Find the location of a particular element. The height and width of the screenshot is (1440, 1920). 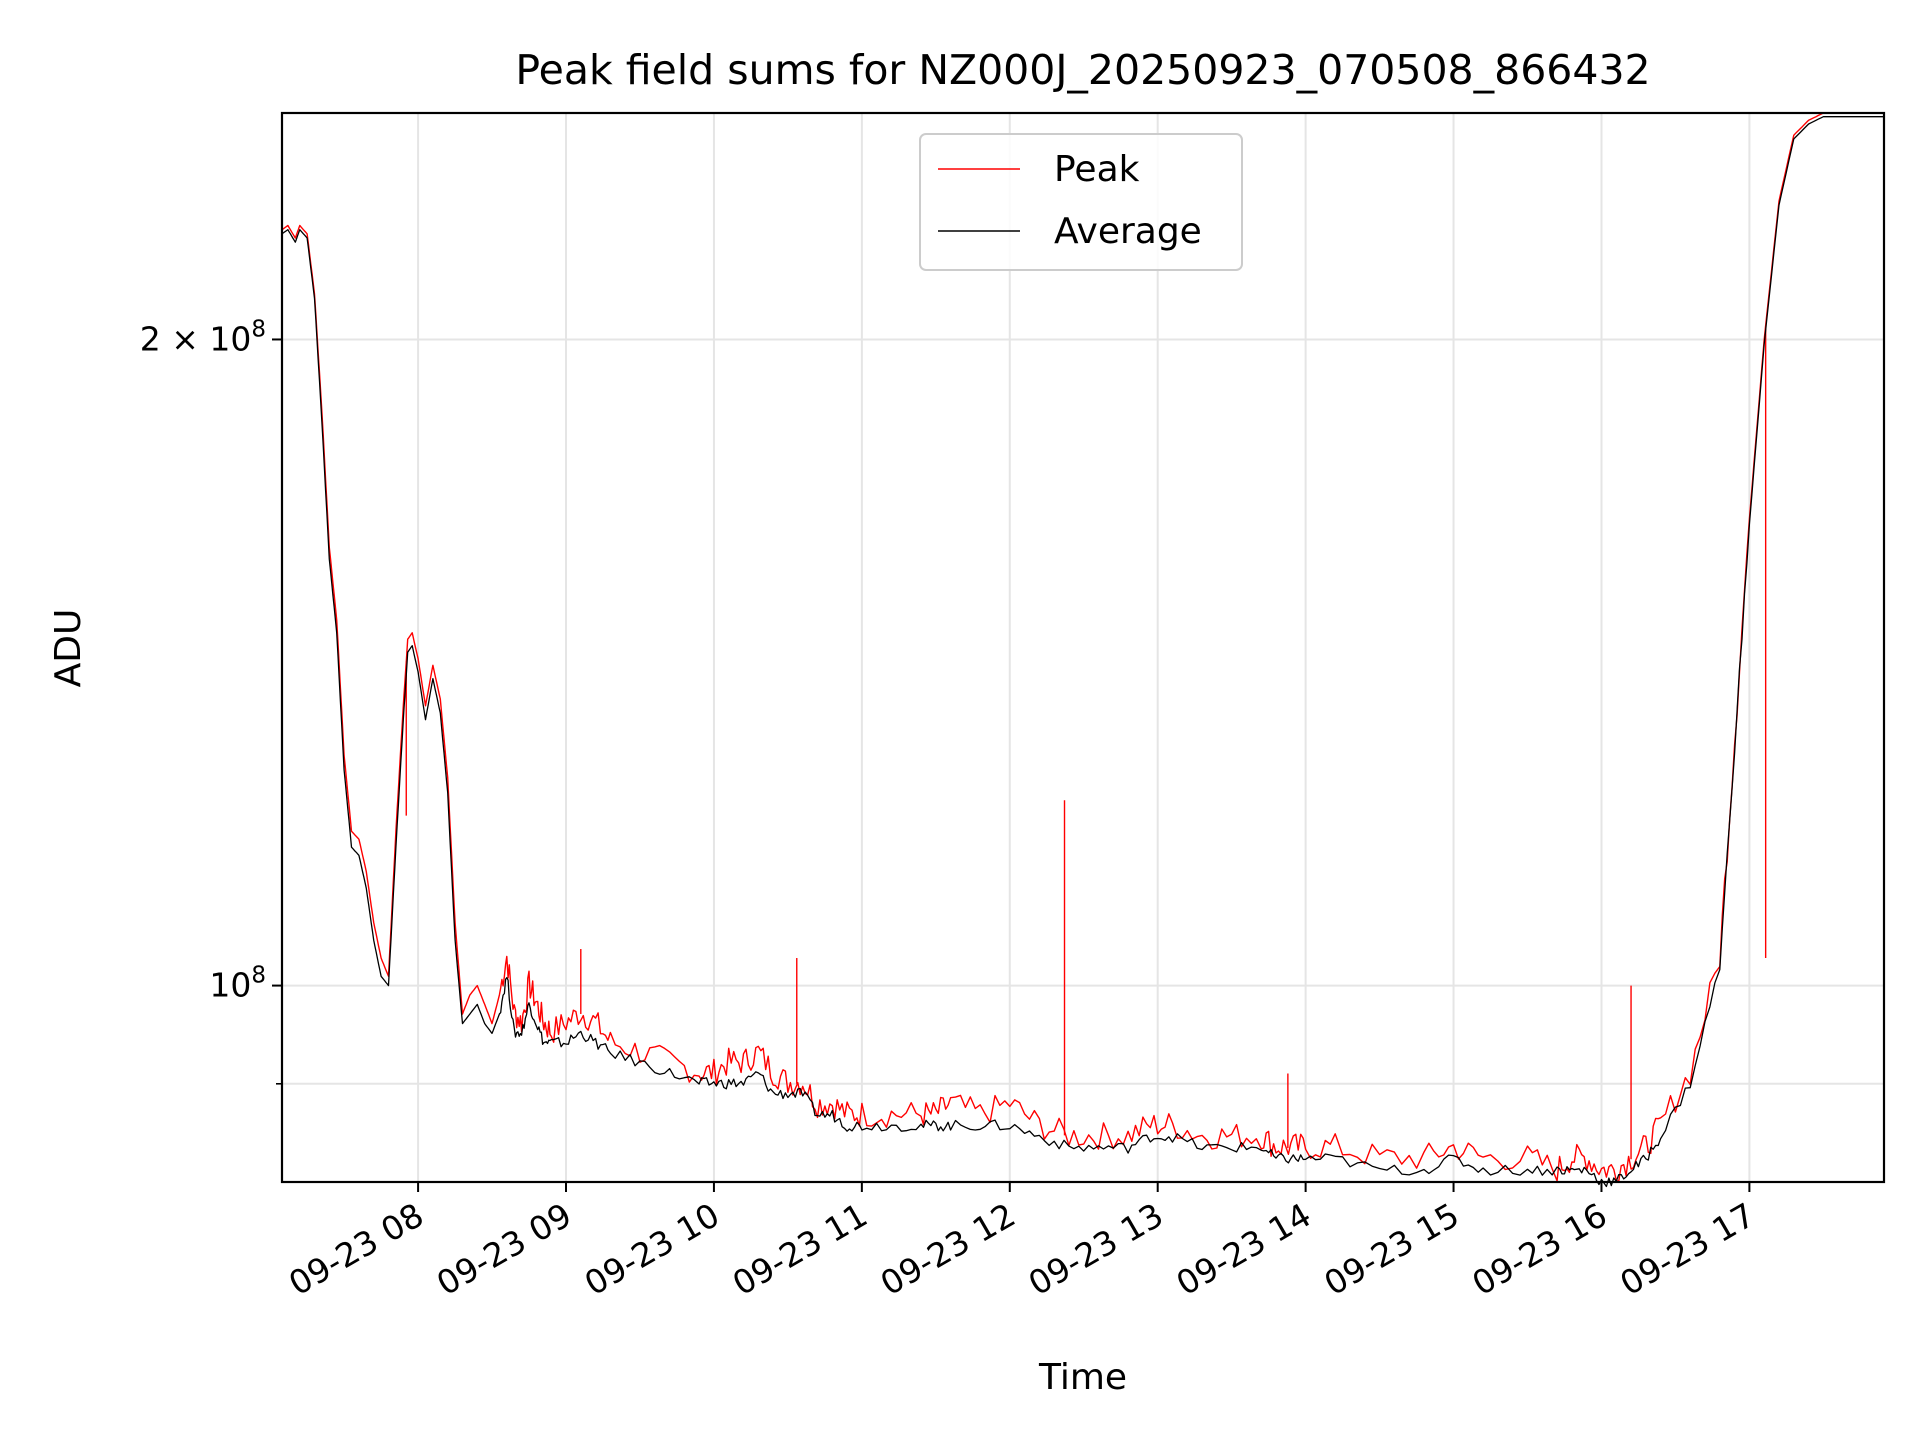

legend-box is located at coordinates (1081, 202).